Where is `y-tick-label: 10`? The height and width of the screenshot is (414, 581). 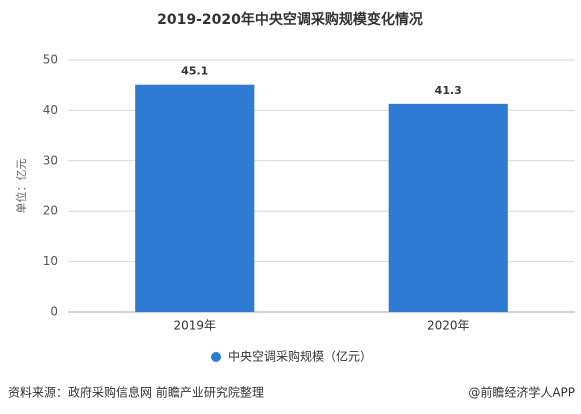
y-tick-label: 10 is located at coordinates (50, 261).